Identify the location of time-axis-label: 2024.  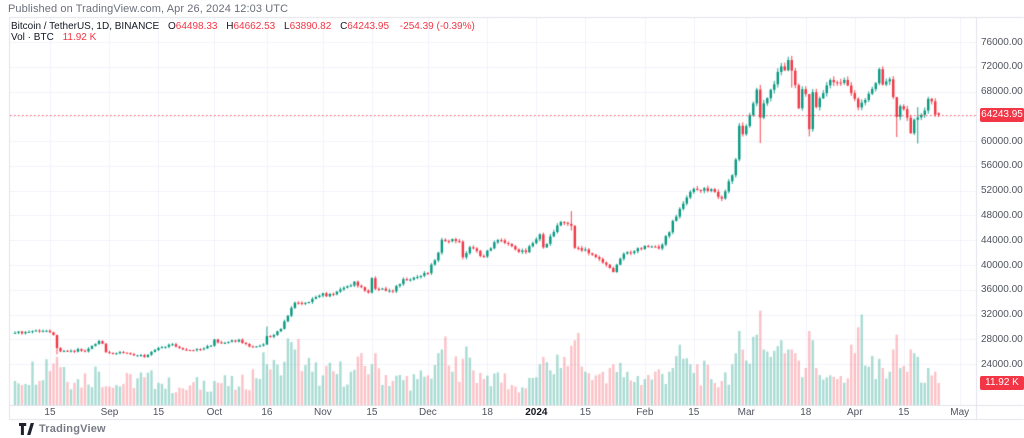
(536, 412).